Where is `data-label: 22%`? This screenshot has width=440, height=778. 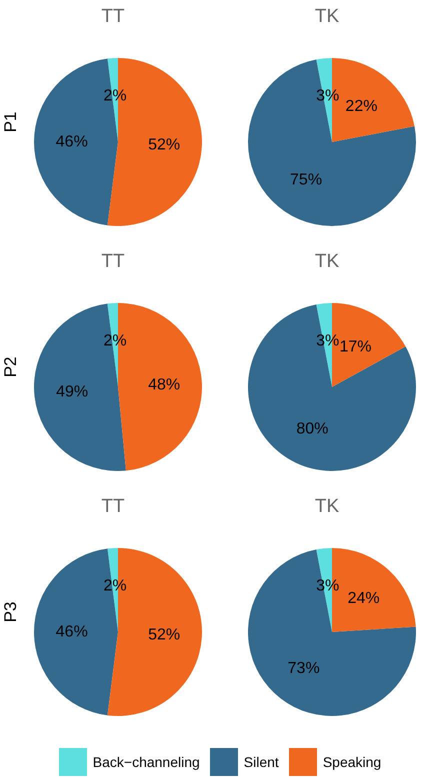
data-label: 22% is located at coordinates (361, 106).